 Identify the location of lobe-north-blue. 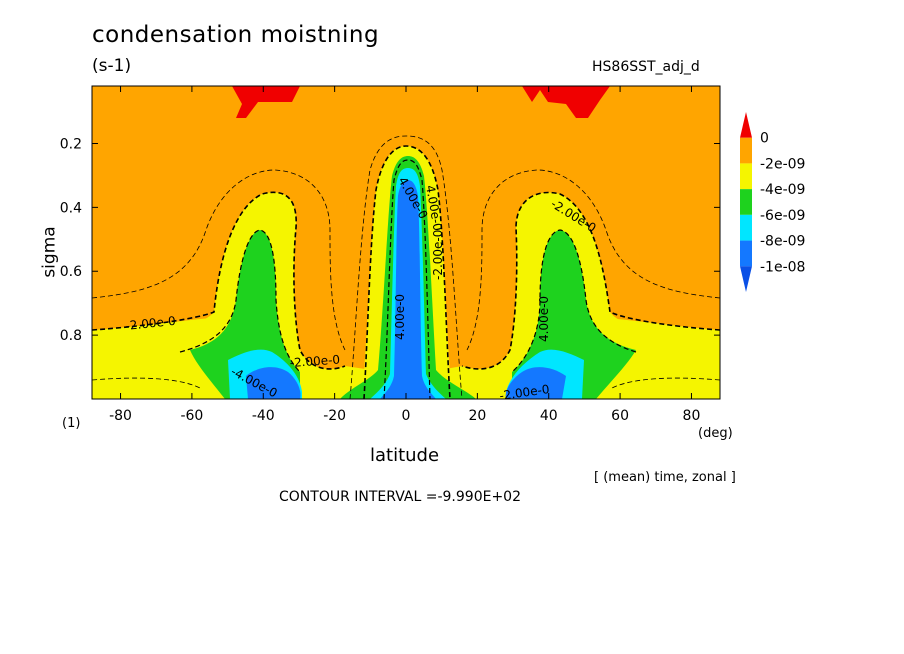
(535, 383).